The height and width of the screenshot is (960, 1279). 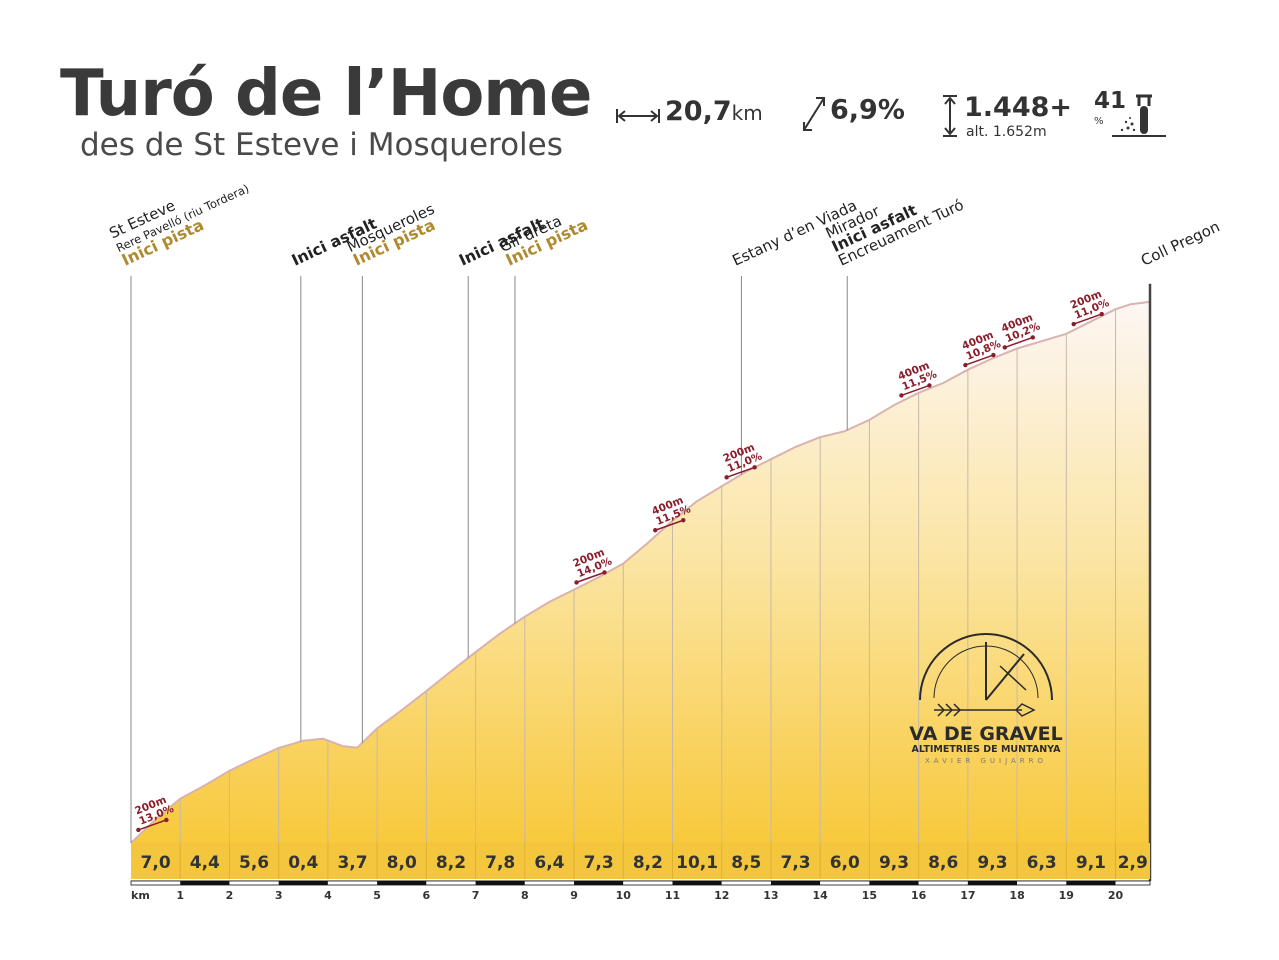 What do you see at coordinates (1099, 121) in the screenshot?
I see `difficulty-symbol: %` at bounding box center [1099, 121].